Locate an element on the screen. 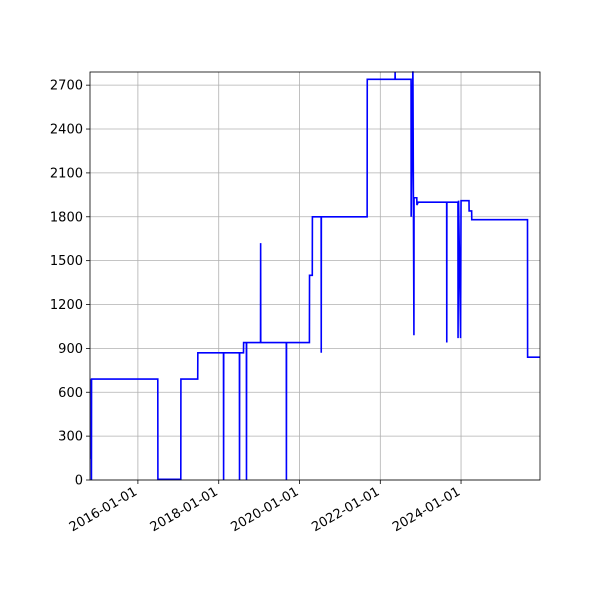  x-tick-label: 2024-01-01 is located at coordinates (426, 509).